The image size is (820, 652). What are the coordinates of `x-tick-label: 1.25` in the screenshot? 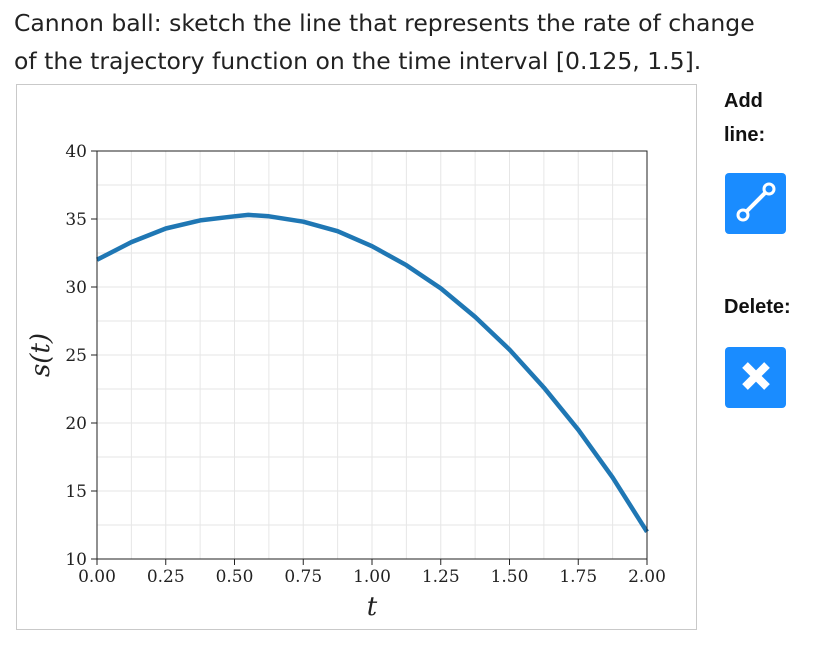 It's located at (441, 577).